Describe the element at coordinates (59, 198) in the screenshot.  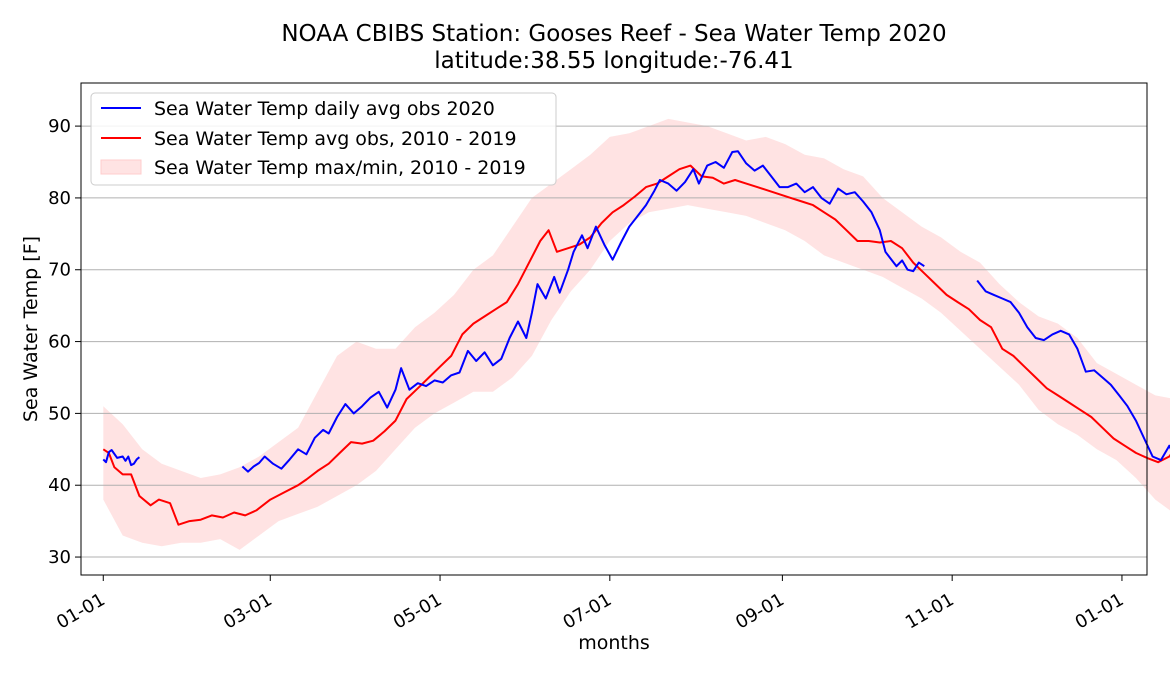
I see `y-tick-label: 80` at that location.